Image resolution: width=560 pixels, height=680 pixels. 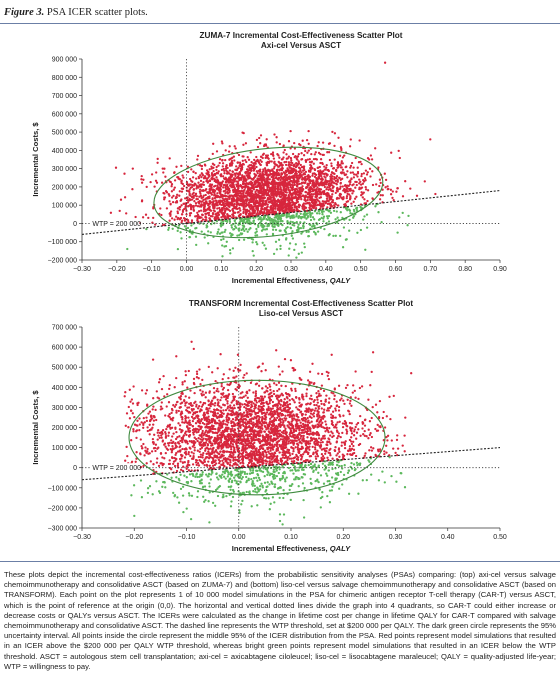 I want to click on y-axis-label: Incremental Costs, $, so click(x=35, y=159).